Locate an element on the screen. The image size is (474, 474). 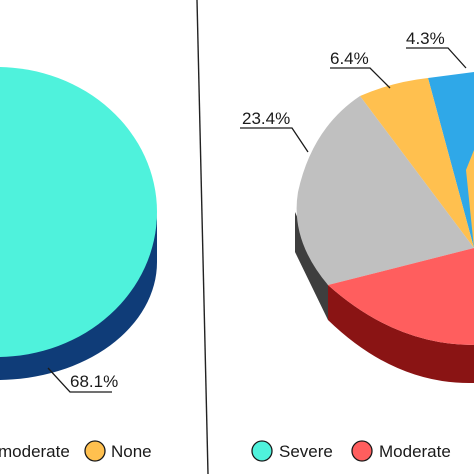
right-pie-slice-blue is located at coordinates (451, 160).